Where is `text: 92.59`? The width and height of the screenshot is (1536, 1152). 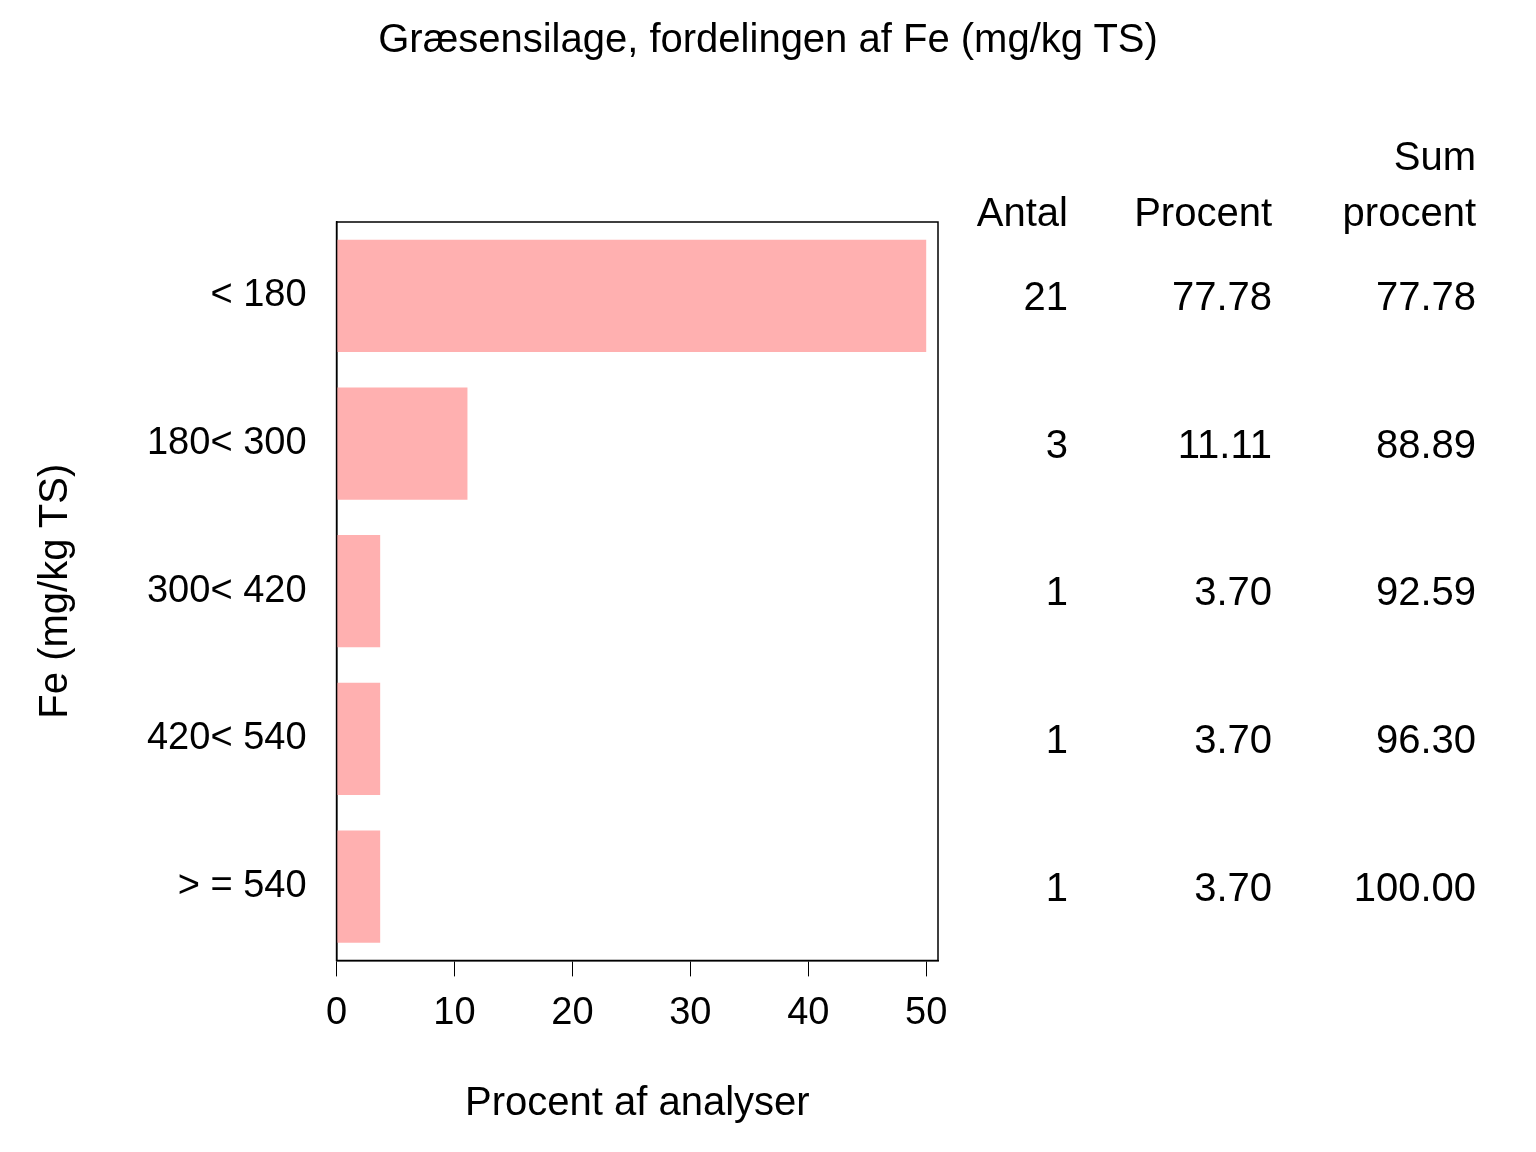 text: 92.59 is located at coordinates (1425, 591).